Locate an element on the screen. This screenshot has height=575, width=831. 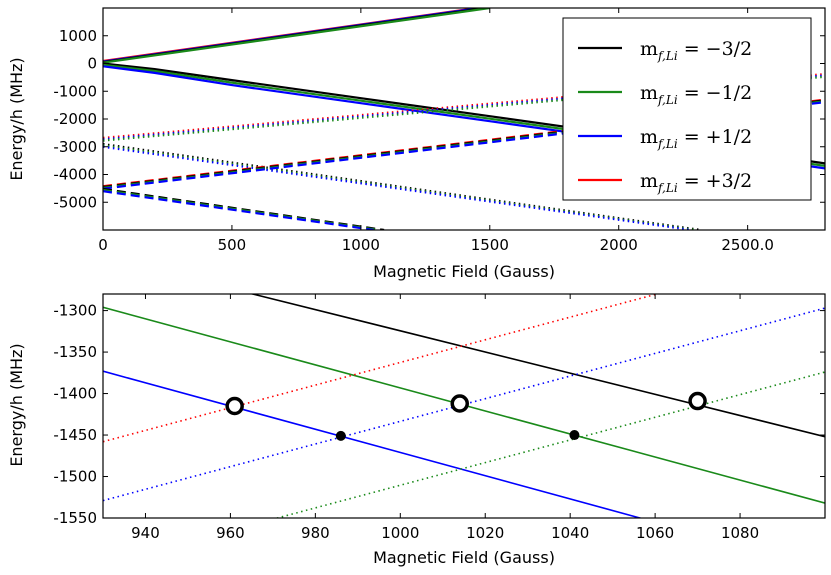
y-tick-label-1-0: -1300 is located at coordinates (75, 311).